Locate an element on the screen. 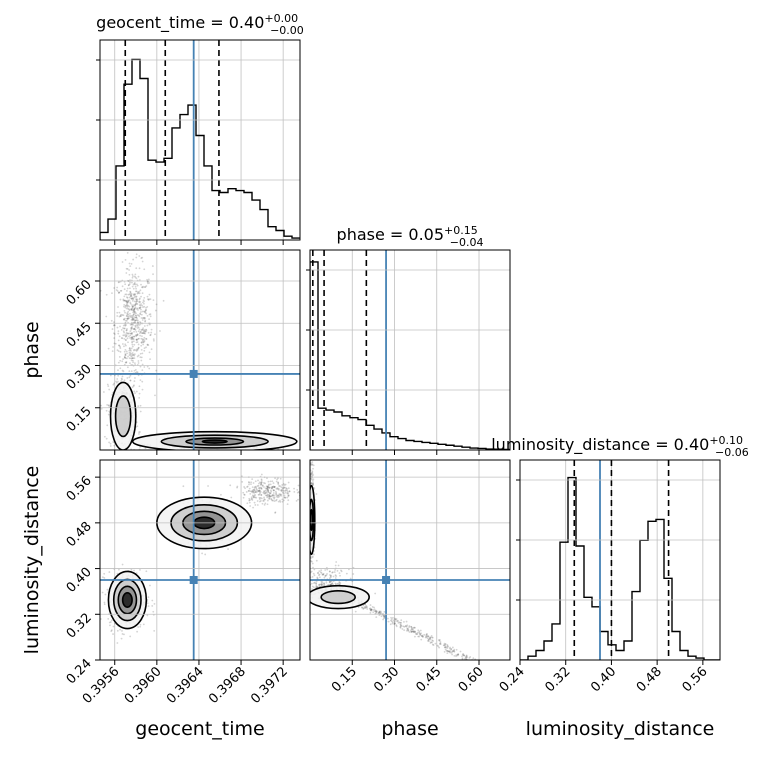  y-tick-label: 0.40 is located at coordinates (79, 580).